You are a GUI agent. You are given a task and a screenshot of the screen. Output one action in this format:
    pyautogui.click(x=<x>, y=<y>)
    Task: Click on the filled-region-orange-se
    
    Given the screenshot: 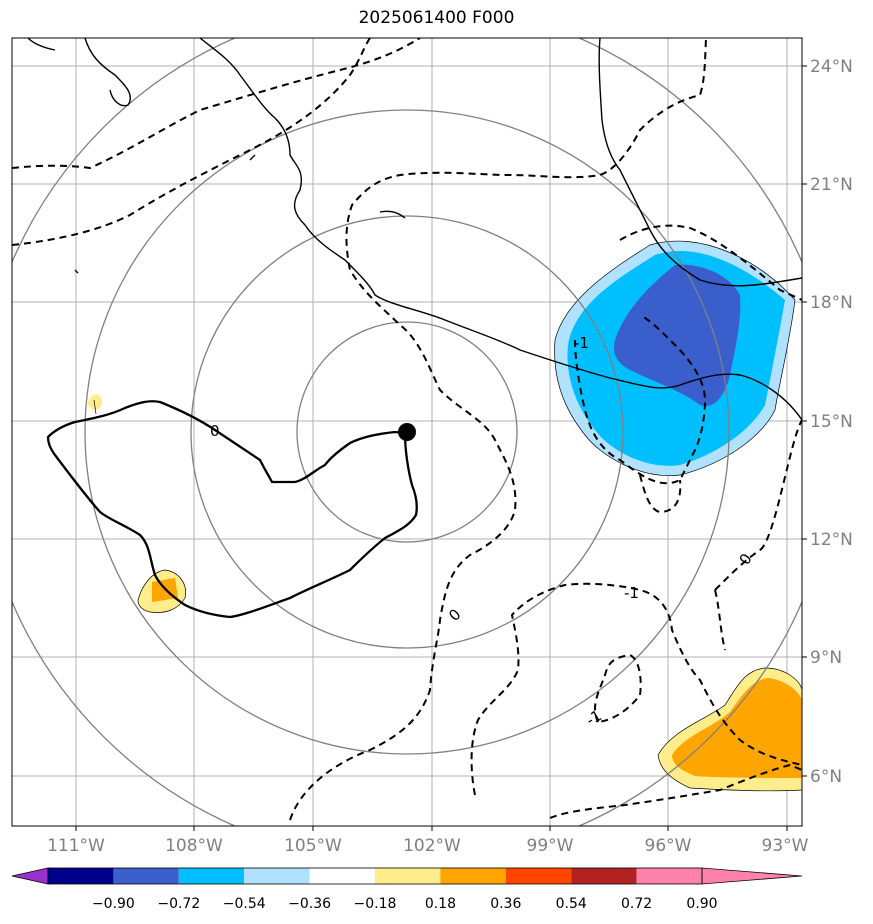 What is the action you would take?
    pyautogui.click(x=729, y=729)
    